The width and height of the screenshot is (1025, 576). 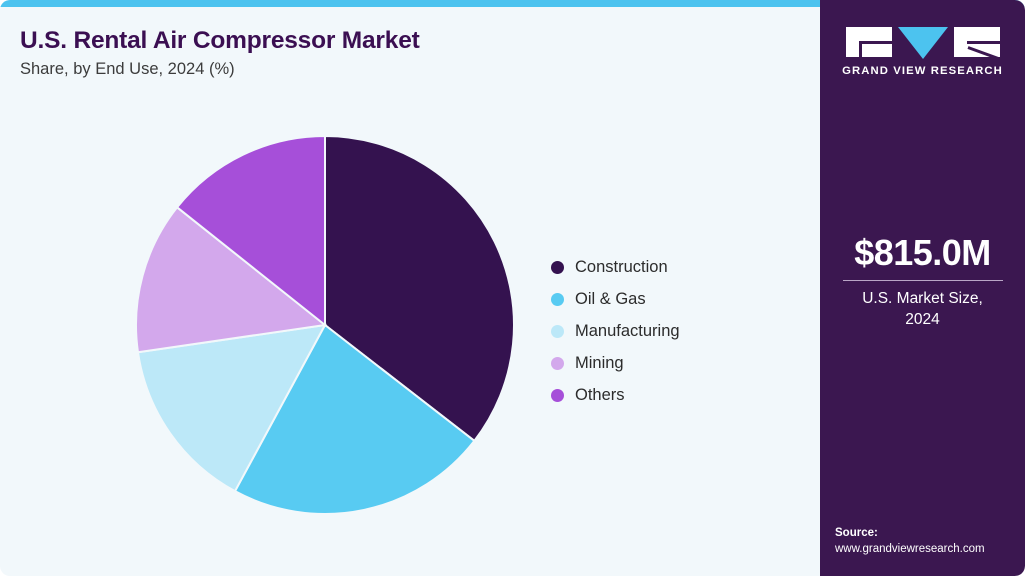 I want to click on legend-item-label: Oil & Gas, so click(x=610, y=298).